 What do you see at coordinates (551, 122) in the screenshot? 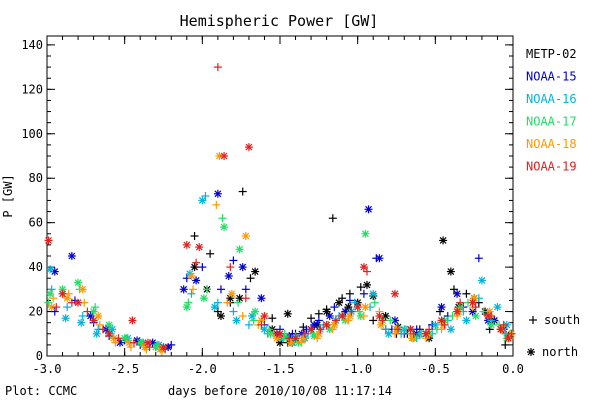
I see `legend-entry: NOAA-17` at bounding box center [551, 122].